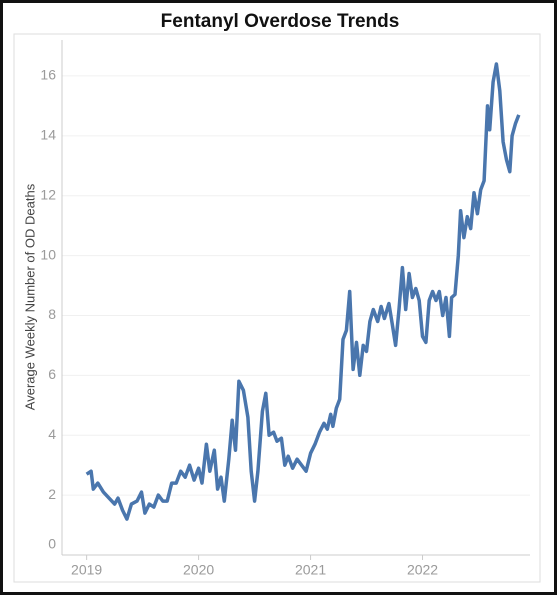  I want to click on y-tick-label: 4, so click(52, 434).